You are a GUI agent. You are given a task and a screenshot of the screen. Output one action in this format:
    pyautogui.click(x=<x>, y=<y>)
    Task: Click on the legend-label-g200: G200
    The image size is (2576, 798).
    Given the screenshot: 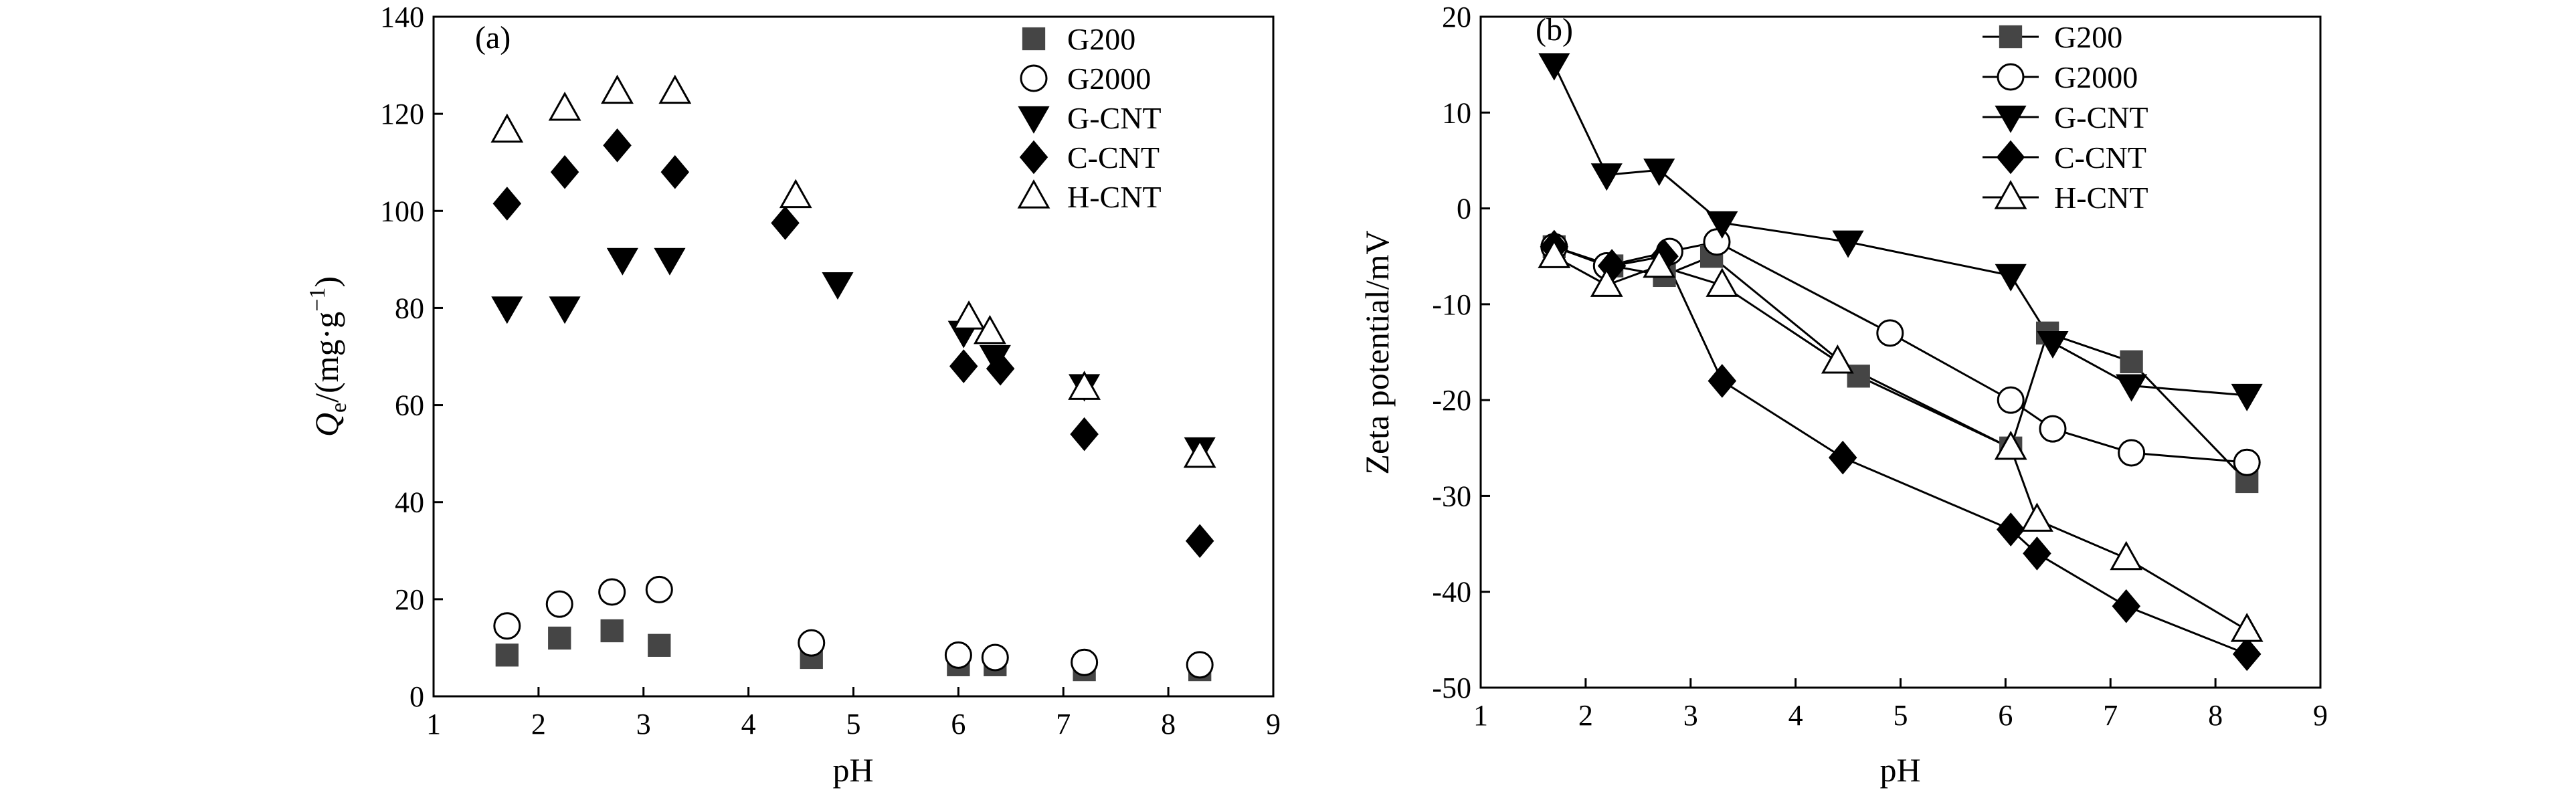 What is the action you would take?
    pyautogui.click(x=1101, y=39)
    